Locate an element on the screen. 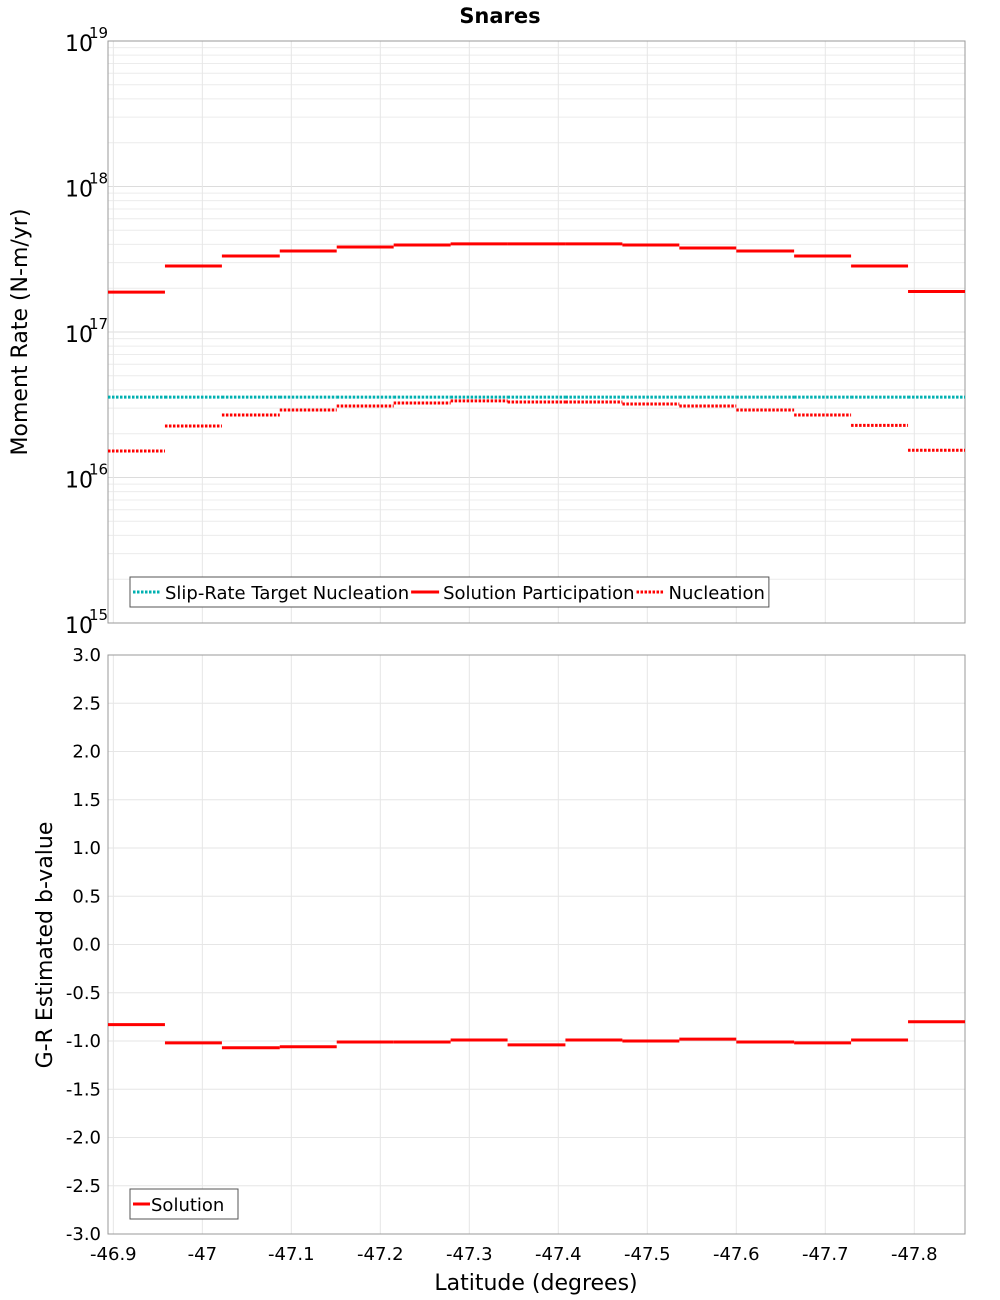 Image resolution: width=1000 pixels, height=1300 pixels. y-tick-label-bottom: 0.0 is located at coordinates (86, 945).